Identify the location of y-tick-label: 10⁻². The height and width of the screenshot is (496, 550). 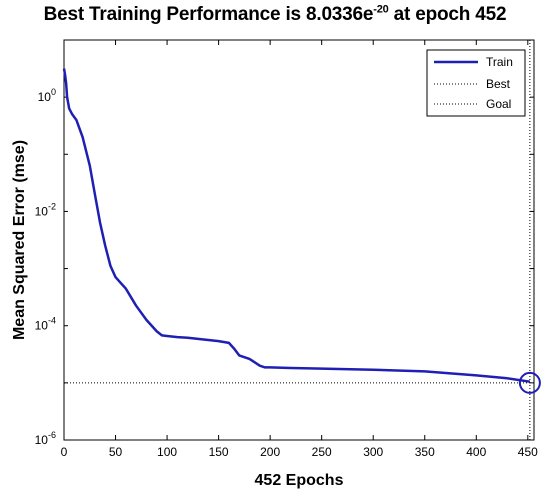
(45, 209).